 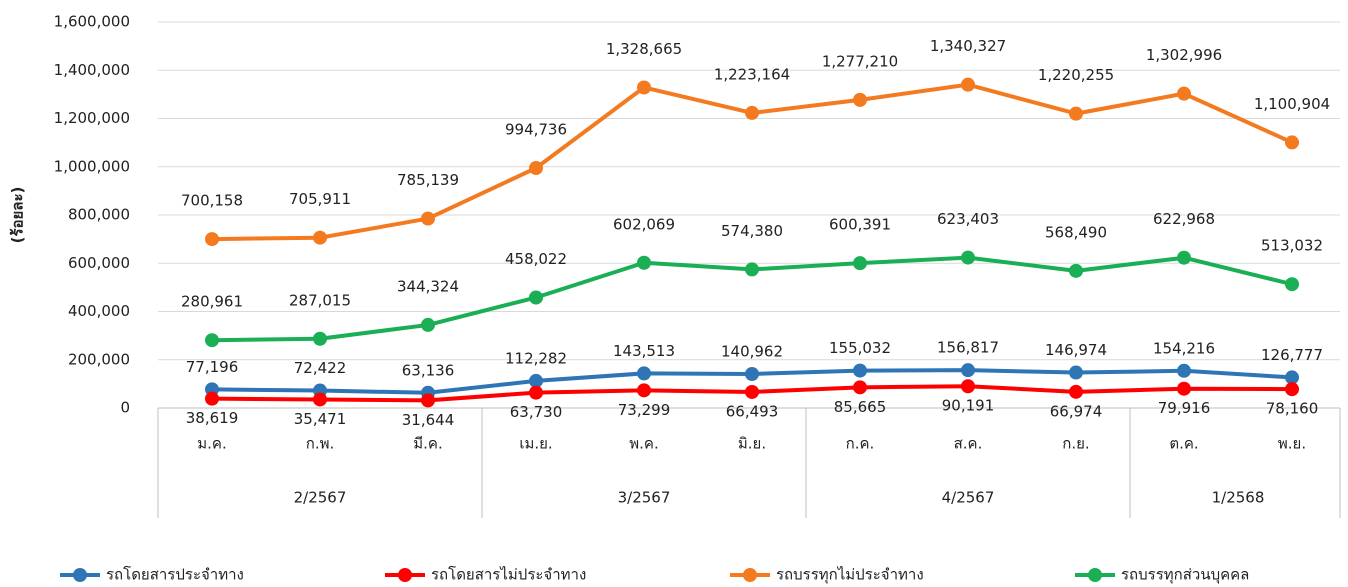 I want to click on data-label: 140,962, so click(x=752, y=351).